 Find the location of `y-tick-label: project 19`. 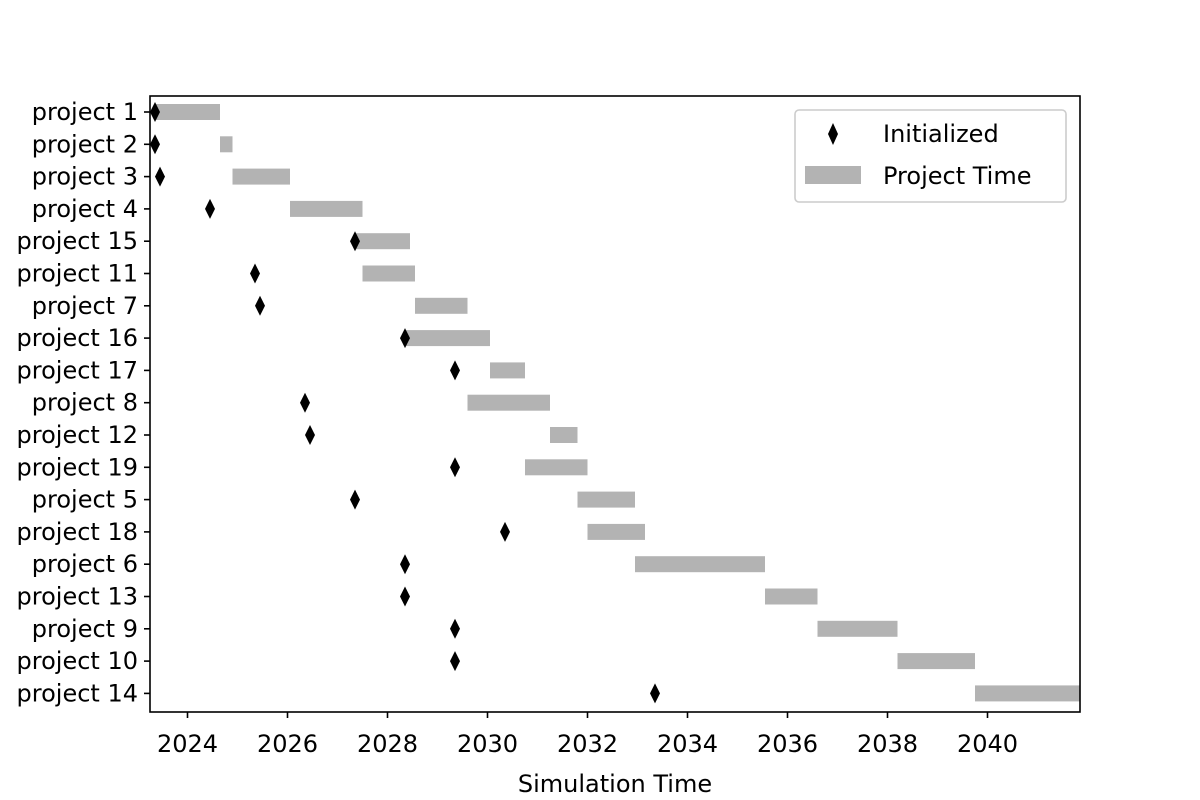

y-tick-label: project 19 is located at coordinates (77, 467).